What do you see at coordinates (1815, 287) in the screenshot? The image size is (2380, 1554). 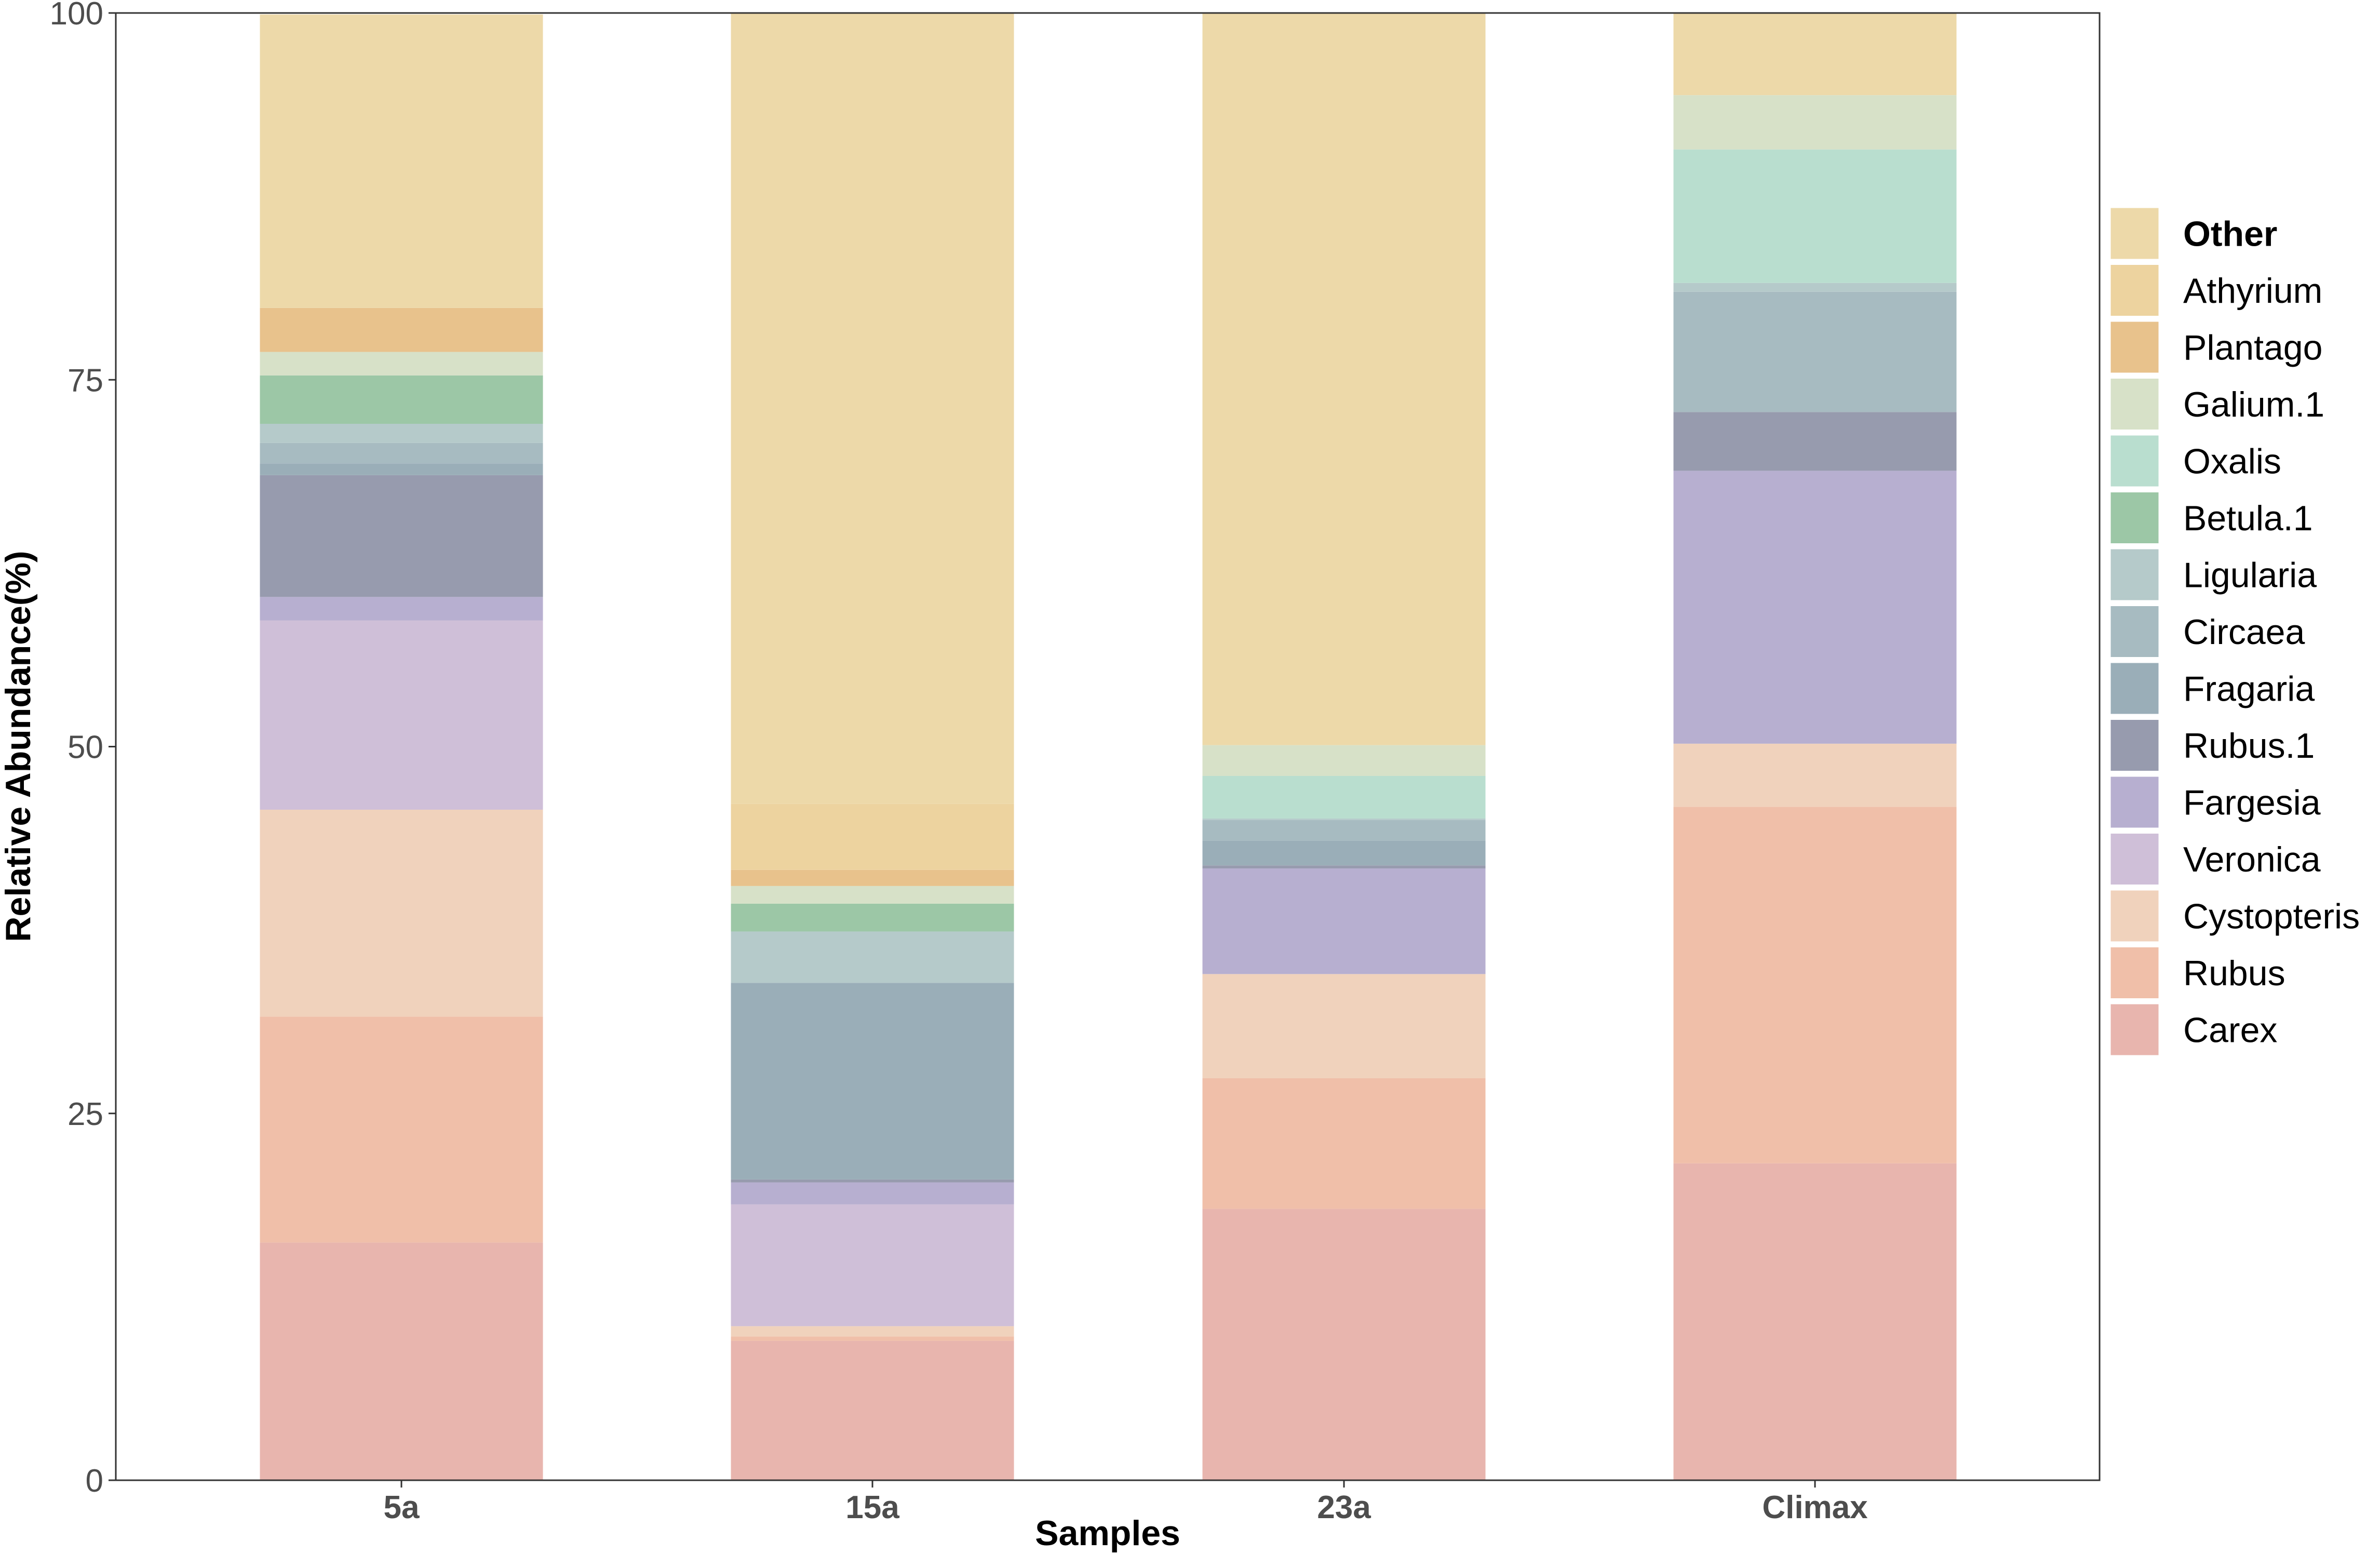 I see `bar-segment-ligularia-climax` at bounding box center [1815, 287].